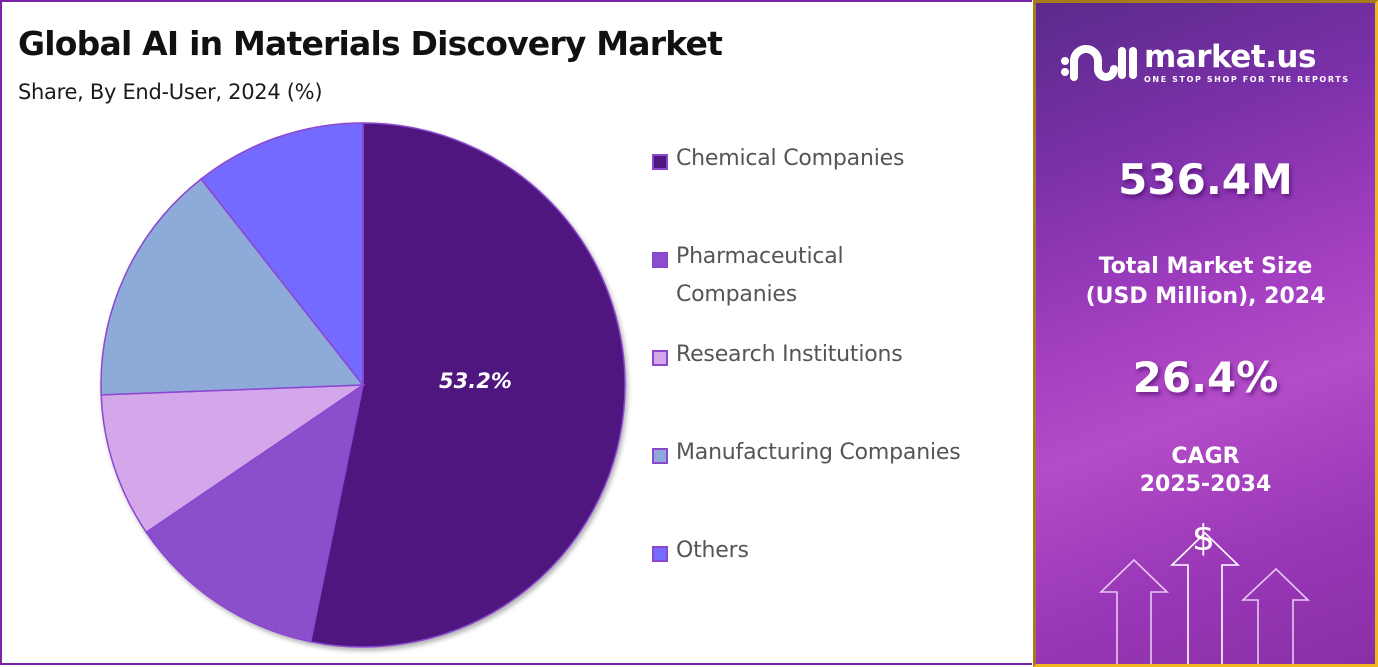 The image size is (1378, 667). Describe the element at coordinates (818, 452) in the screenshot. I see `legend-label: Manufacturing Companies` at that location.